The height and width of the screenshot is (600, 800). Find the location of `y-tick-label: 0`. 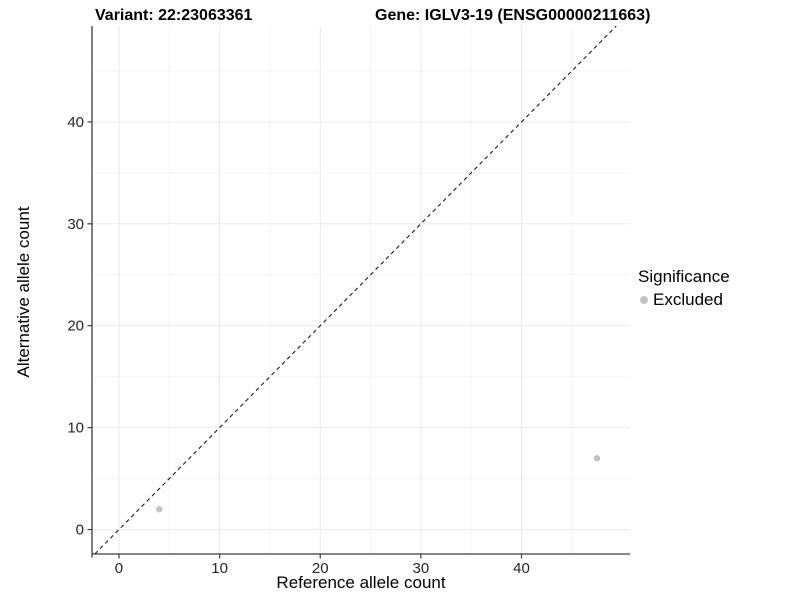

y-tick-label: 0 is located at coordinates (80, 530).